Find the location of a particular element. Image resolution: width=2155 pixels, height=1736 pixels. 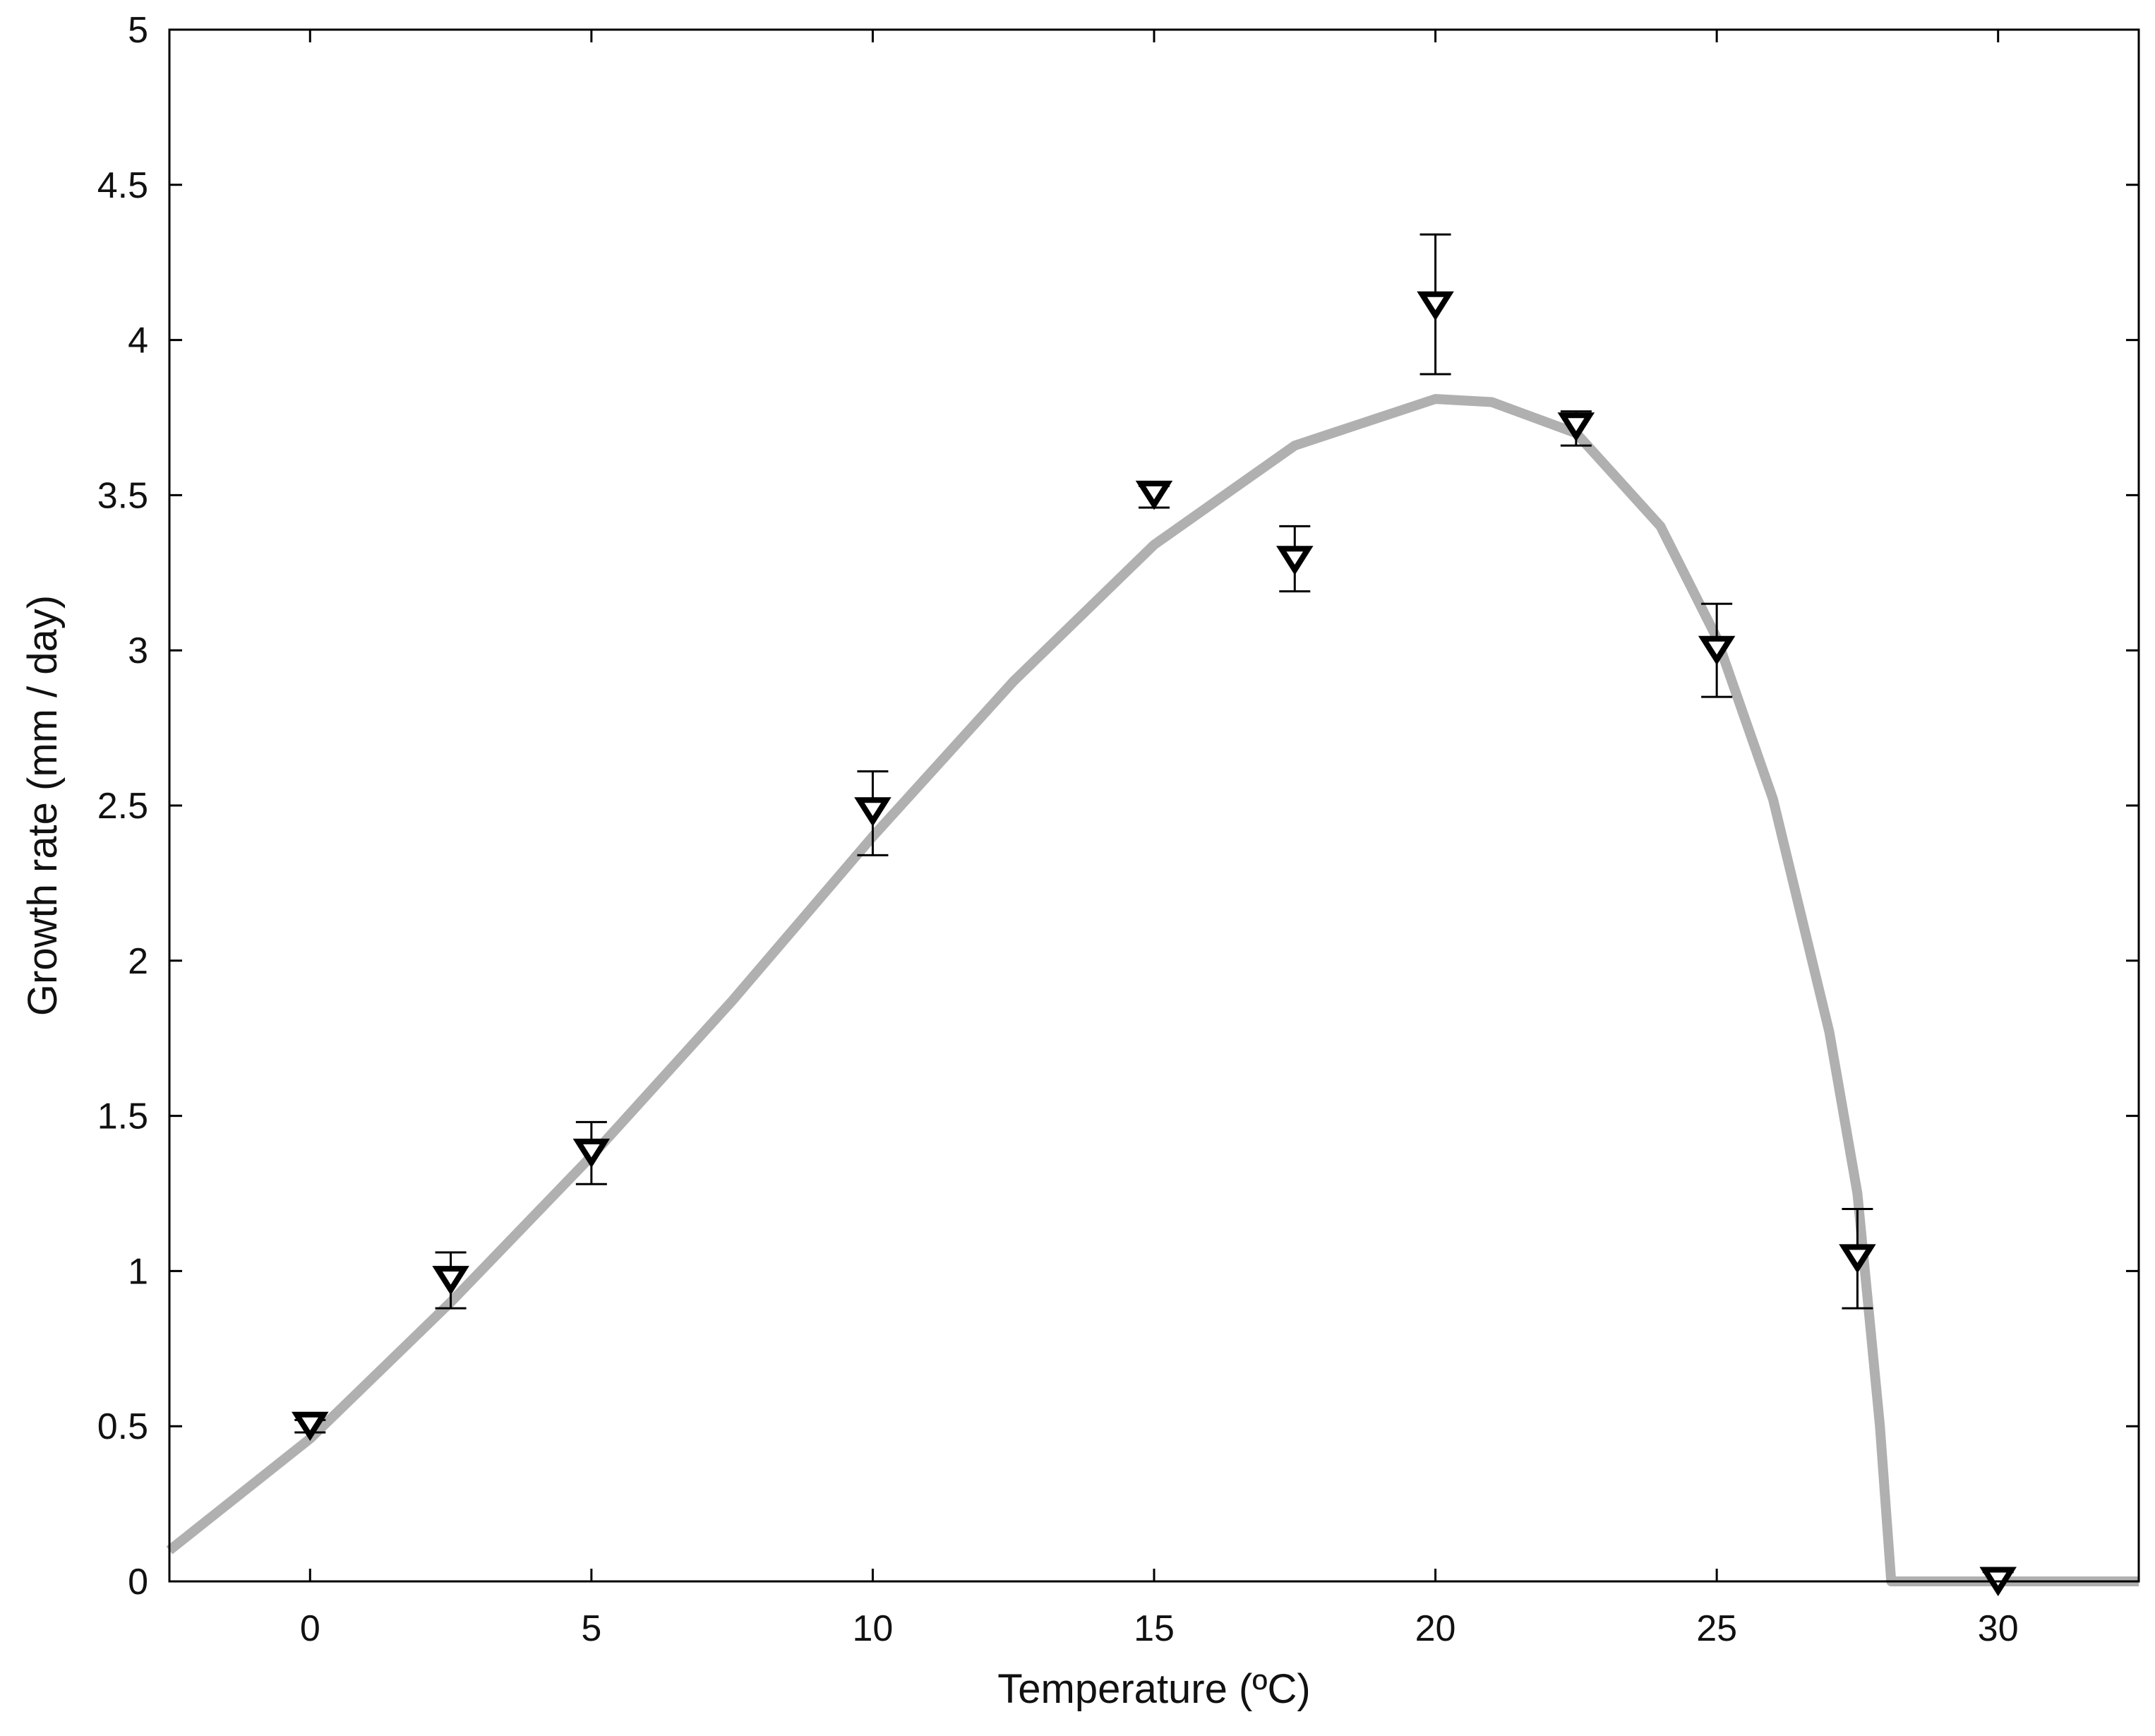

y-tick-label: 1 is located at coordinates (138, 1271).